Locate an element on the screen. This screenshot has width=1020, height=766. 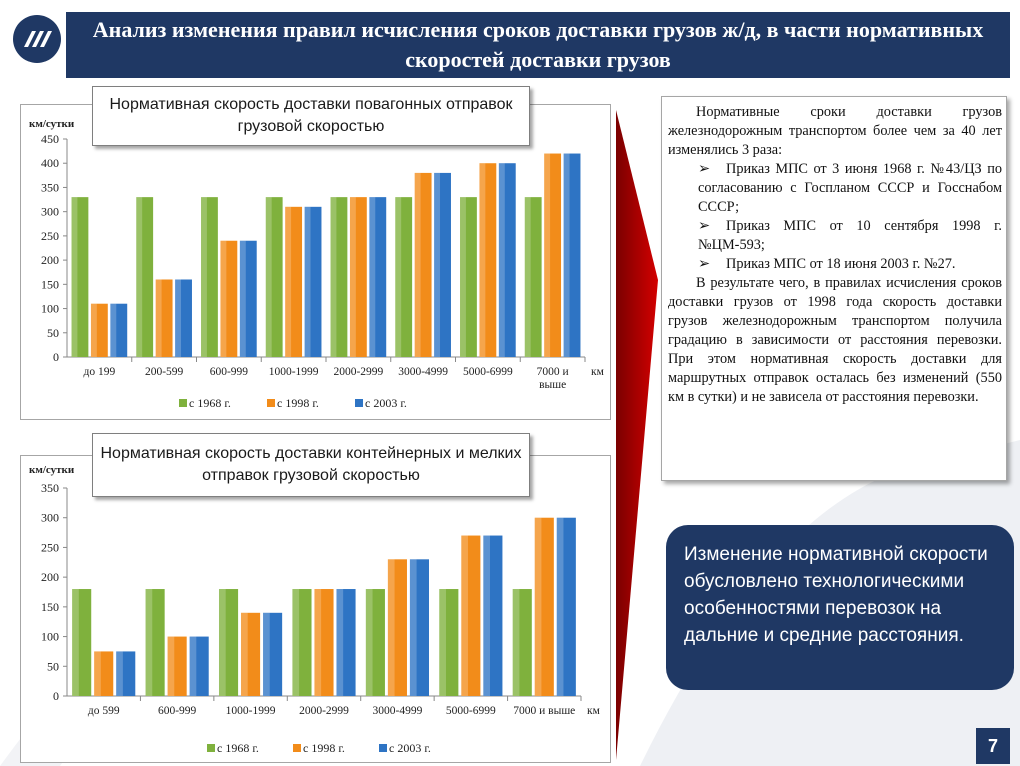
panel-item: ➢ Приказ МПС от 18 июня 2003 г. №27. is located at coordinates (827, 264).